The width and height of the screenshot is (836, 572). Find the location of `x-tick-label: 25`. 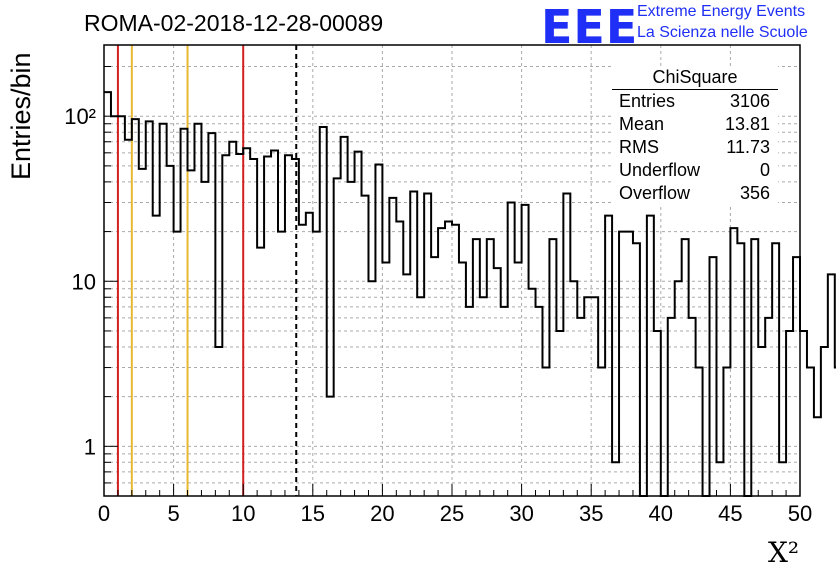

x-tick-label: 25 is located at coordinates (452, 513).